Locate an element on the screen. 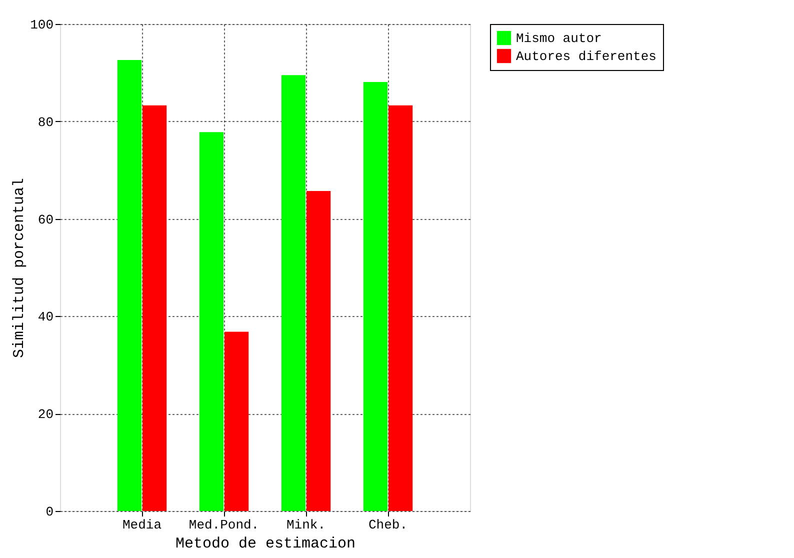 The image size is (794, 558). y-axis-title: Similitud porcentual is located at coordinates (19, 268).